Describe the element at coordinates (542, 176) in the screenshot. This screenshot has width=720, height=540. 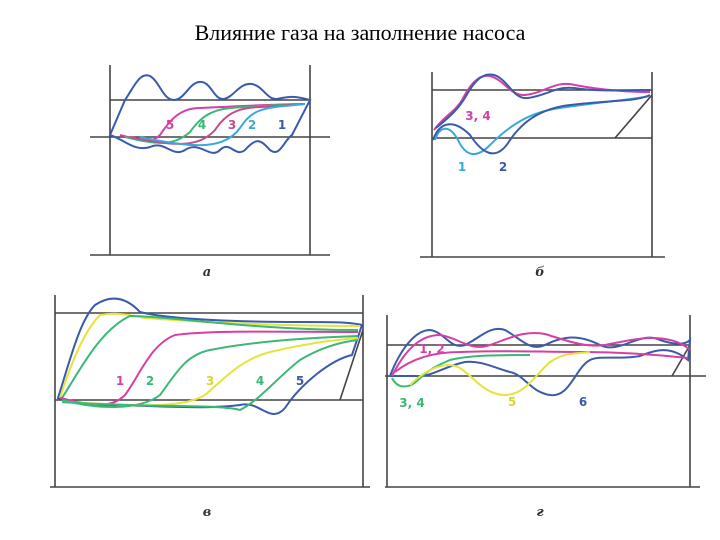
I see `panel-b: б 3, 4 1 2` at that location.